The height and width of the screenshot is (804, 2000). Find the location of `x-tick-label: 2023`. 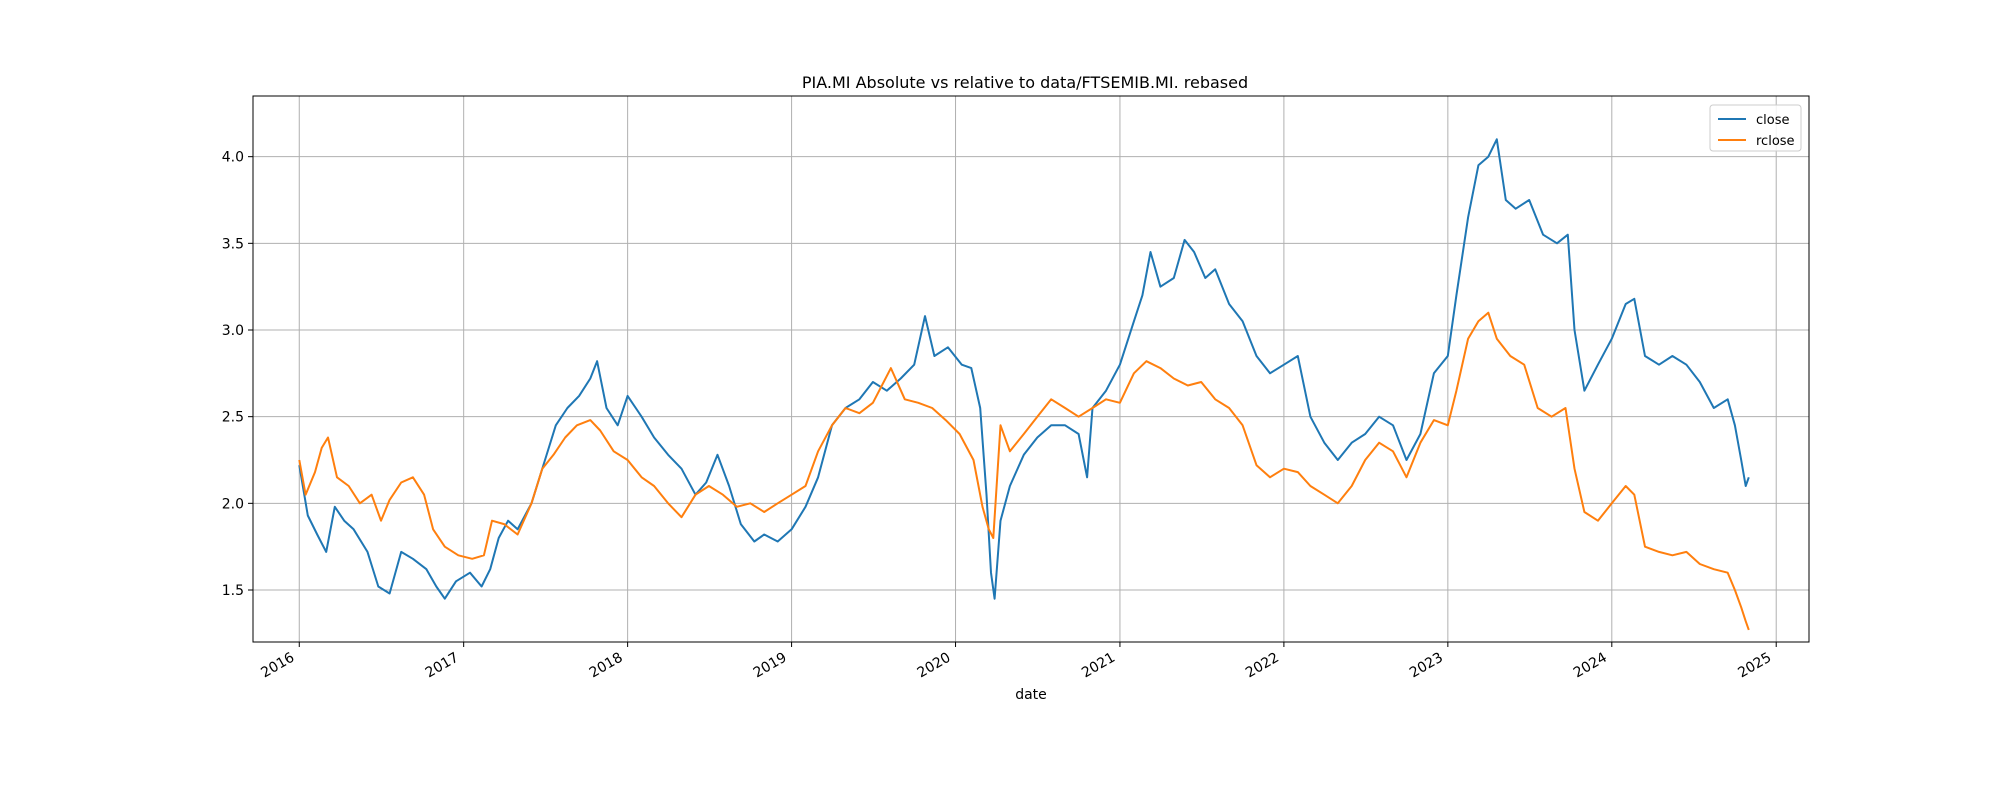

x-tick-label: 2023 is located at coordinates (1426, 666).